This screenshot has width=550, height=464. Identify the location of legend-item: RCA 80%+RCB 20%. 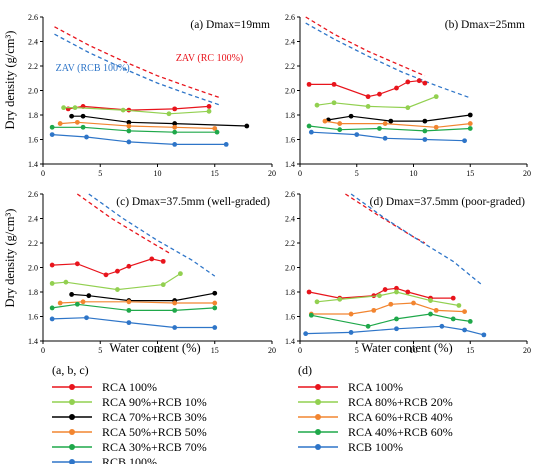
(375, 402).